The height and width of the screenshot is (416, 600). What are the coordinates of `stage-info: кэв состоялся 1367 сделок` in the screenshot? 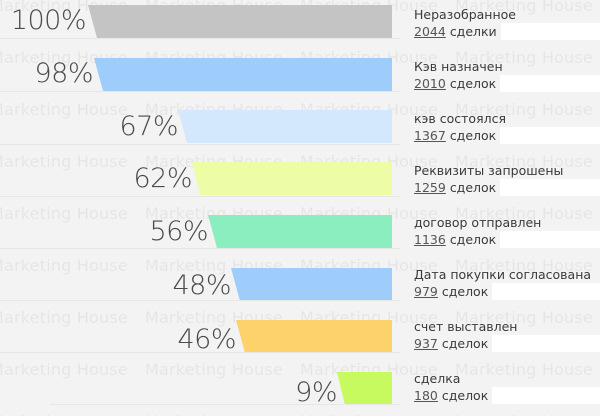 It's located at (507, 127).